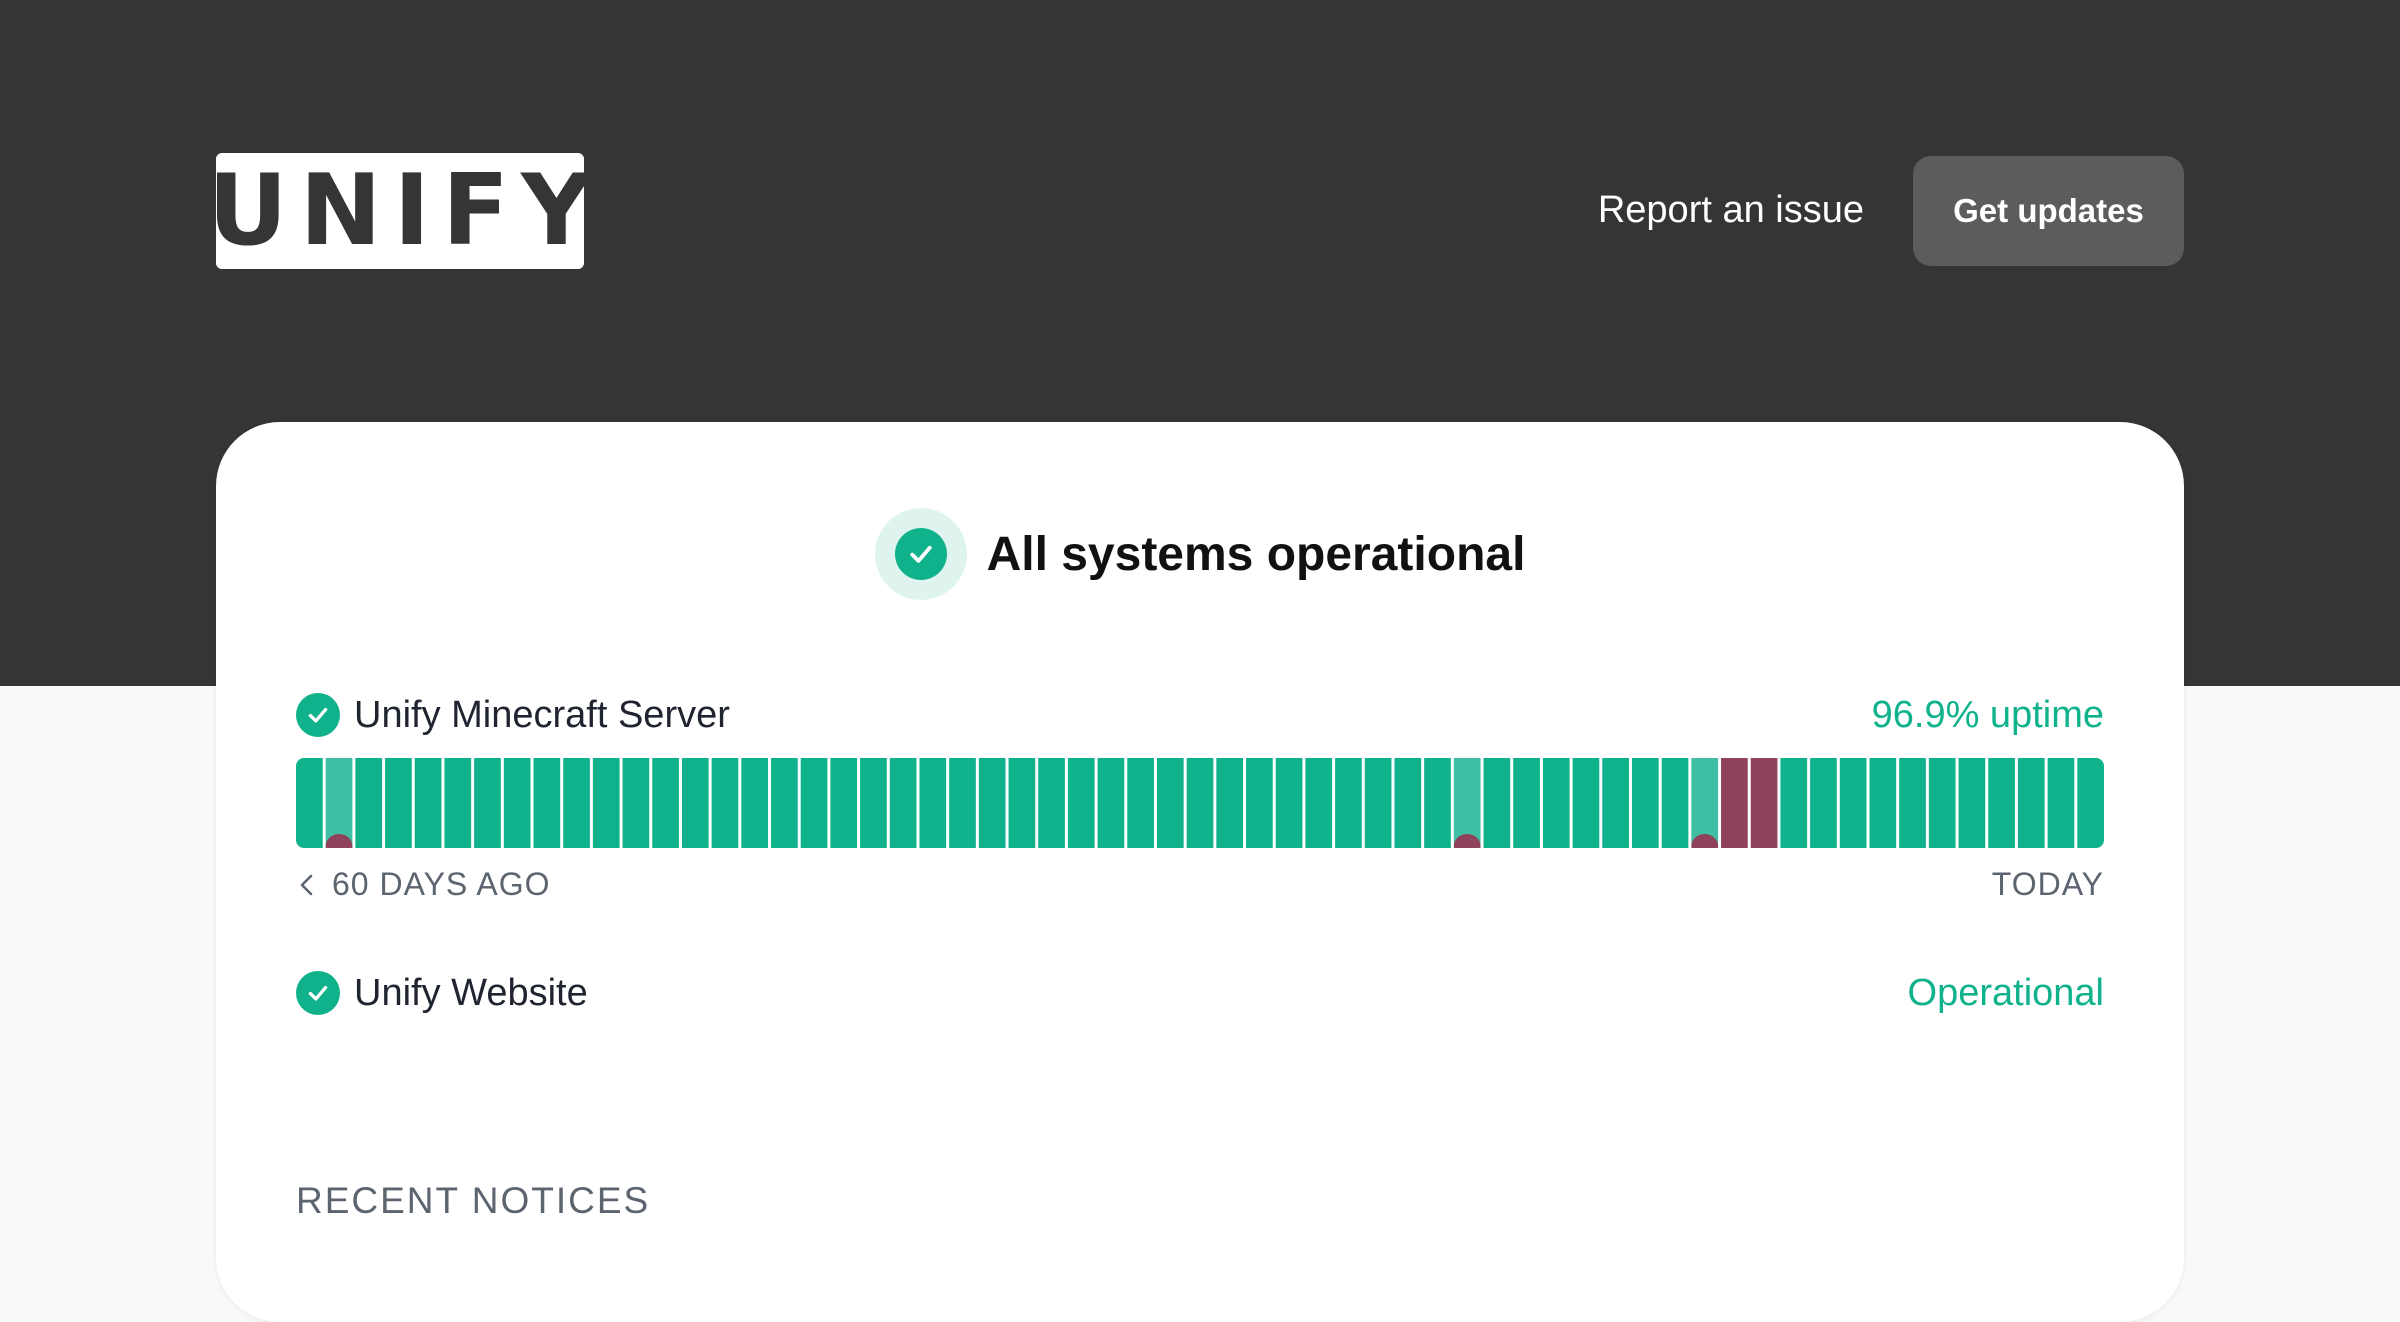 Image resolution: width=2400 pixels, height=1322 pixels. What do you see at coordinates (2048, 211) in the screenshot?
I see `get-updates-button: Get updates` at bounding box center [2048, 211].